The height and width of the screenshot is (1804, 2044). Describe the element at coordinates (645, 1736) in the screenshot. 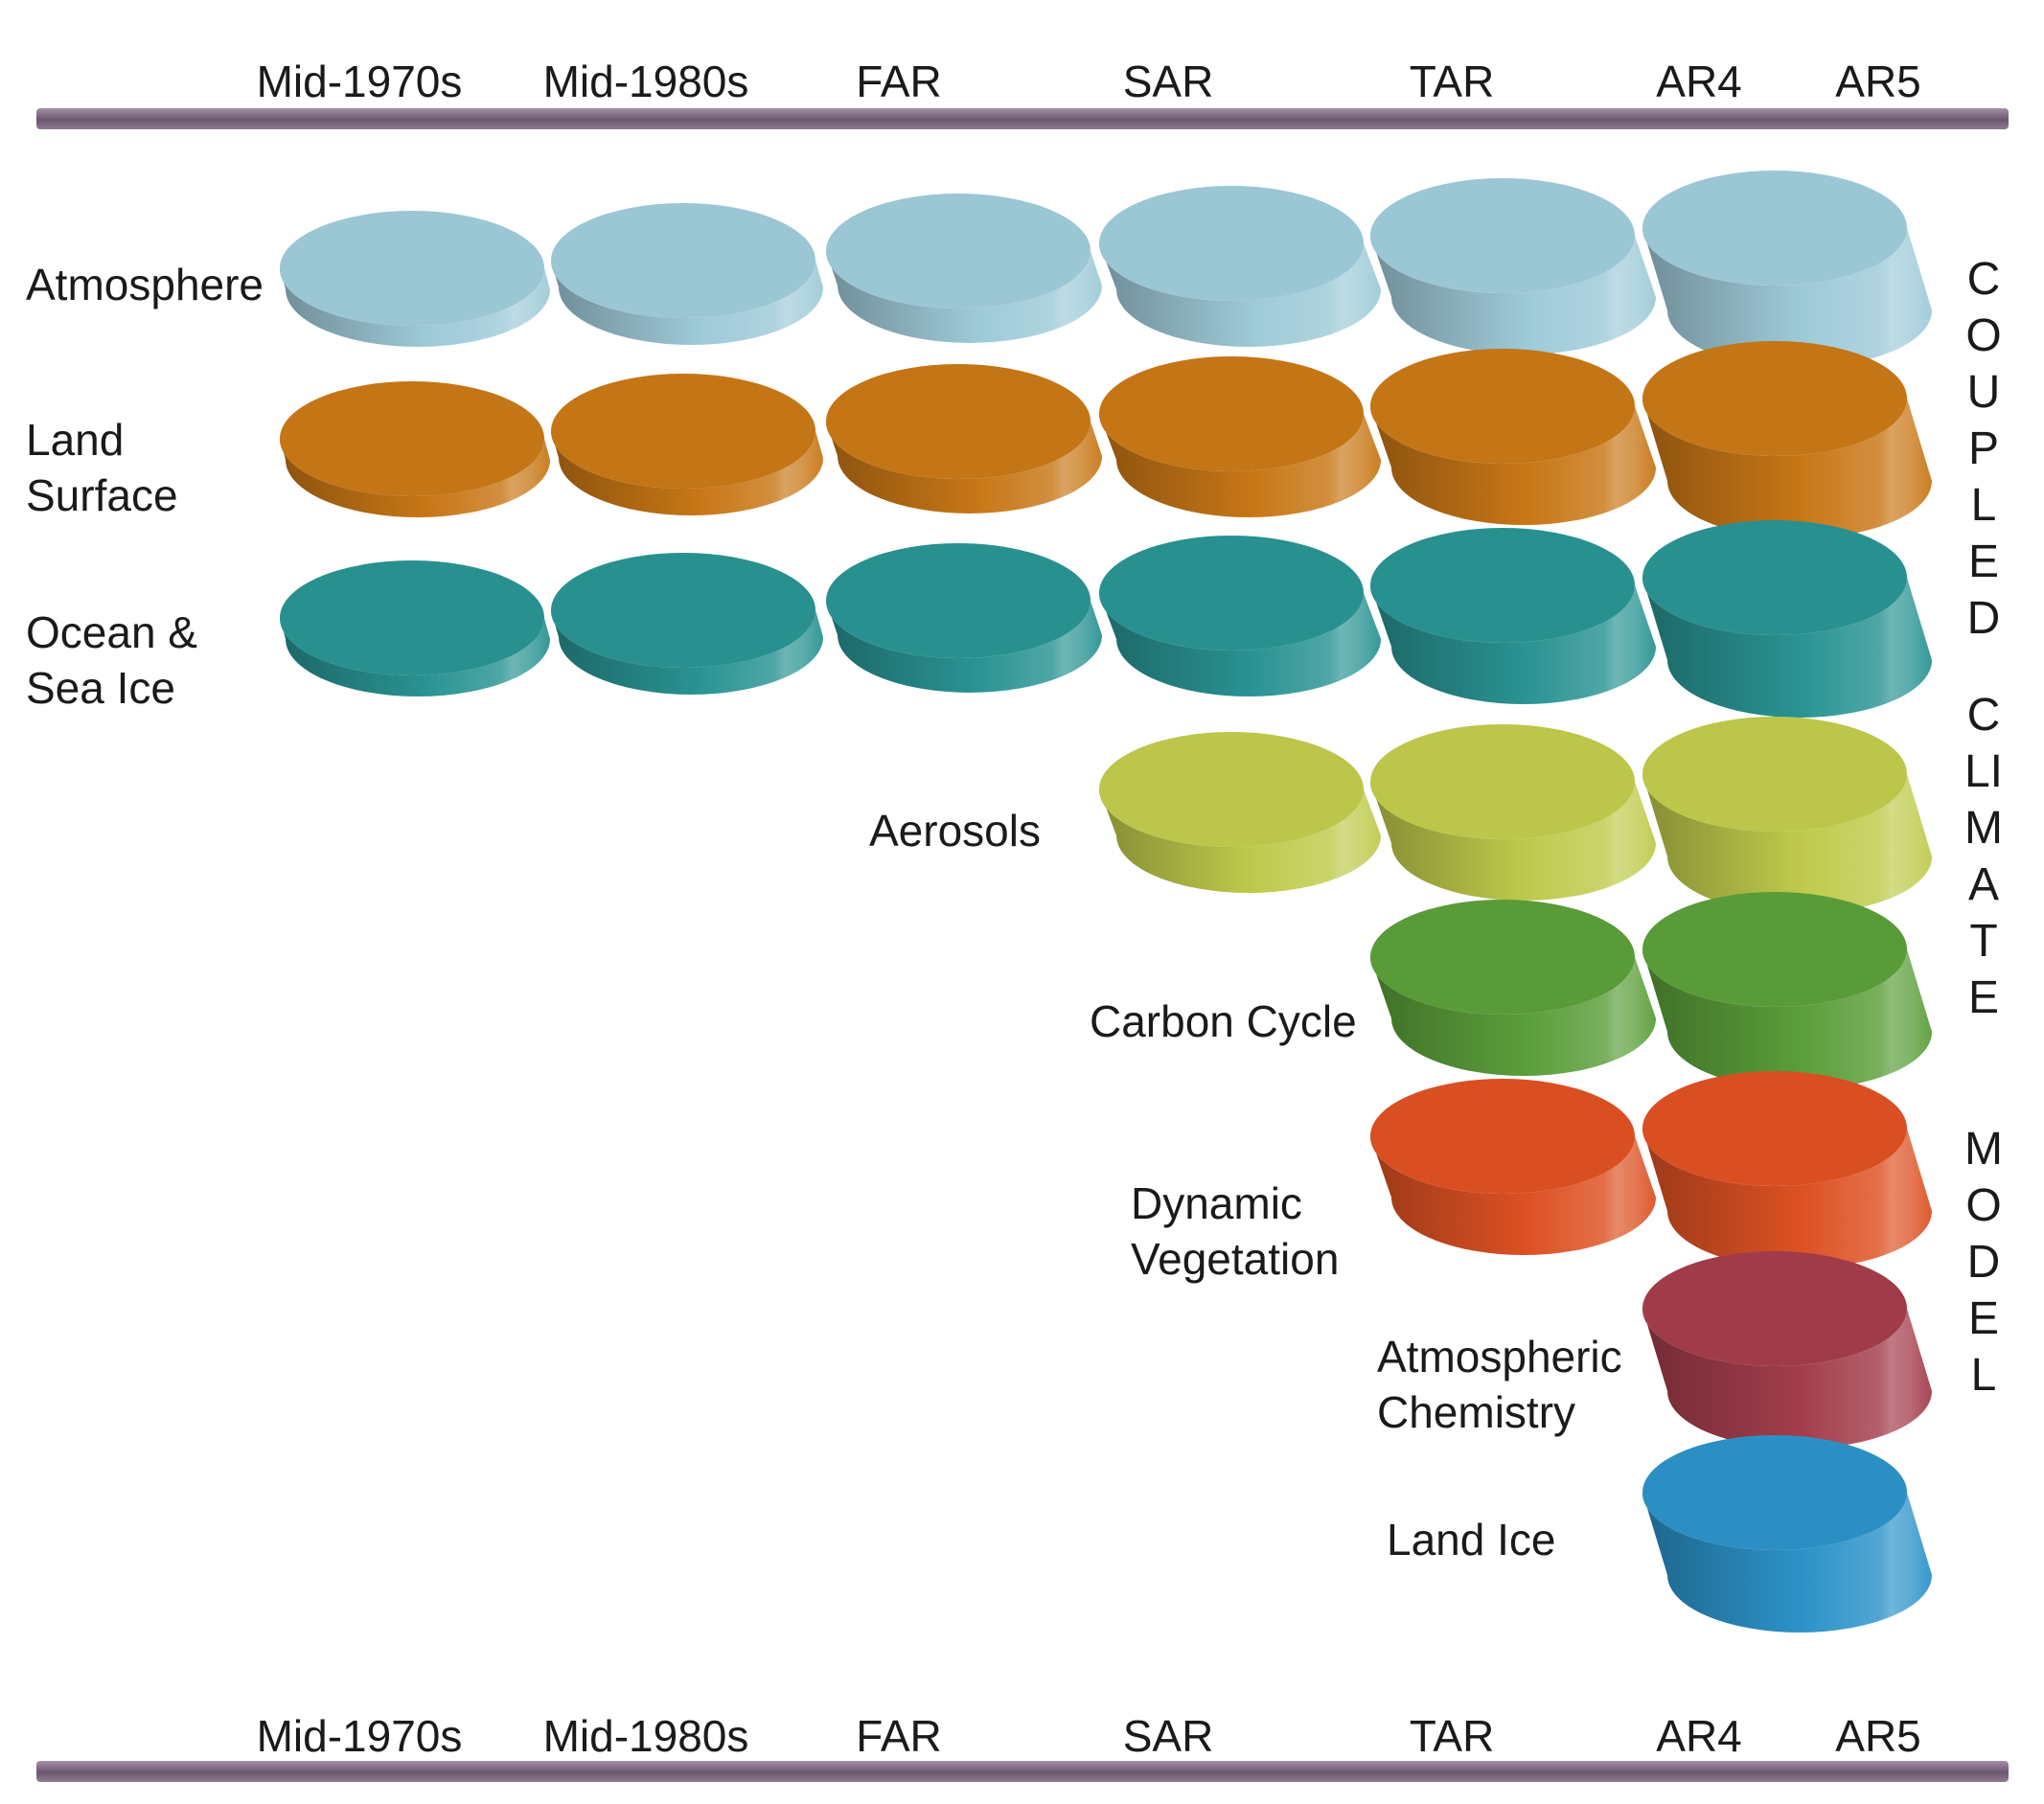

I see `era-bottom-mid-1980s: Mid-1980s` at that location.